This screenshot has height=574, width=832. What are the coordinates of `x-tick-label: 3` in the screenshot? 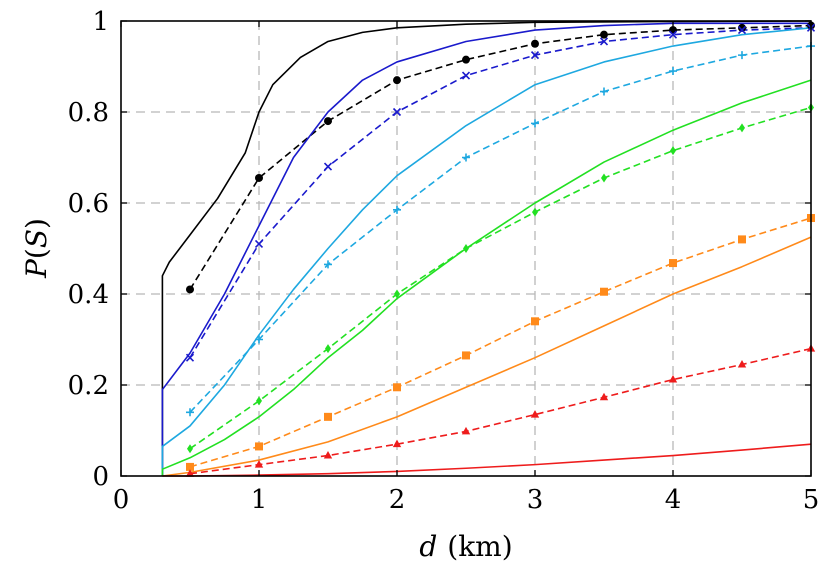 It's located at (535, 500).